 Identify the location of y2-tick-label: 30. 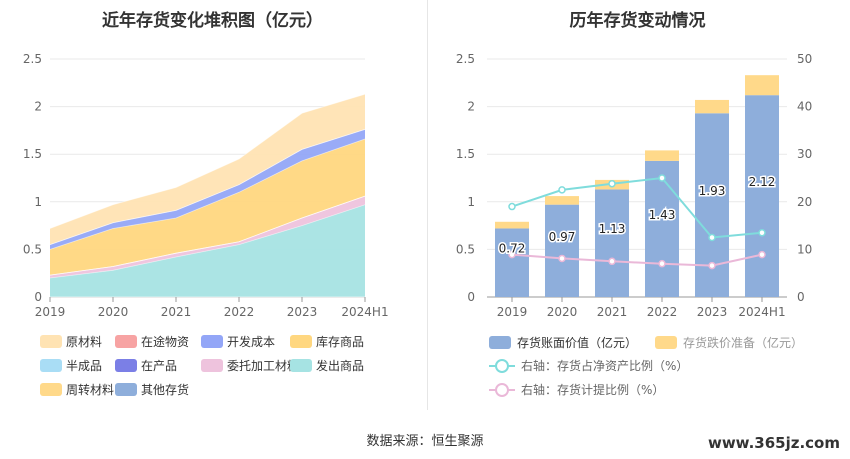
(804, 154).